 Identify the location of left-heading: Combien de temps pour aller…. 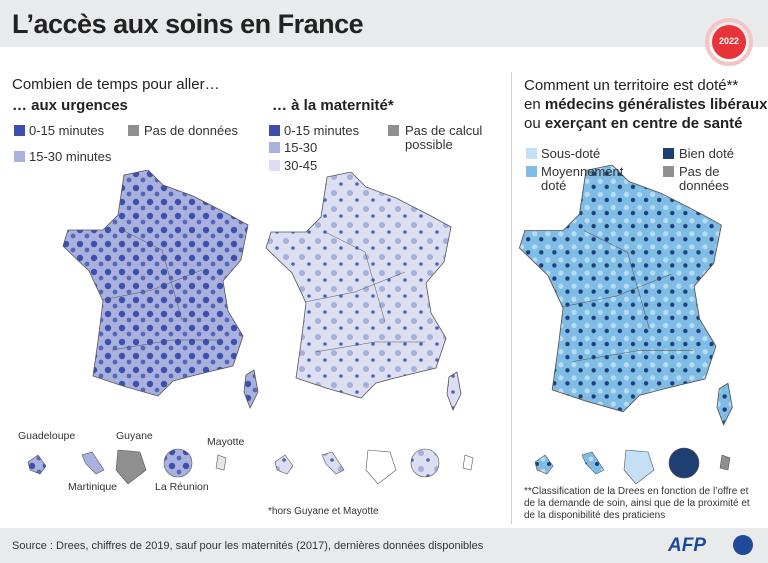
(116, 84).